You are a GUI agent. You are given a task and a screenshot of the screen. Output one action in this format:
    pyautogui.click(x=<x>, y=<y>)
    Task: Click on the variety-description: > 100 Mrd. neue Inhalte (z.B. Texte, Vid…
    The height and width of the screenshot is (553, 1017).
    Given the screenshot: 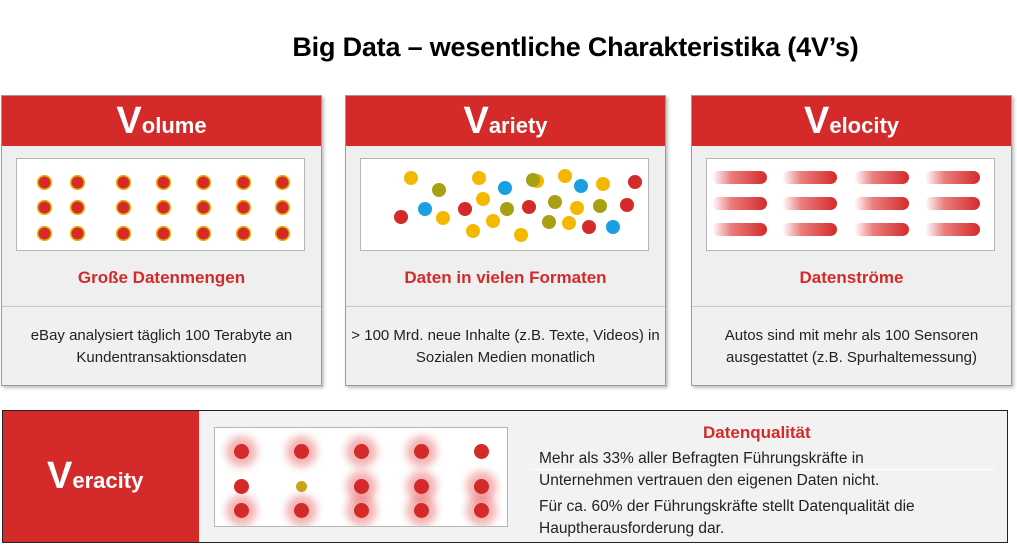 What is the action you would take?
    pyautogui.click(x=505, y=346)
    